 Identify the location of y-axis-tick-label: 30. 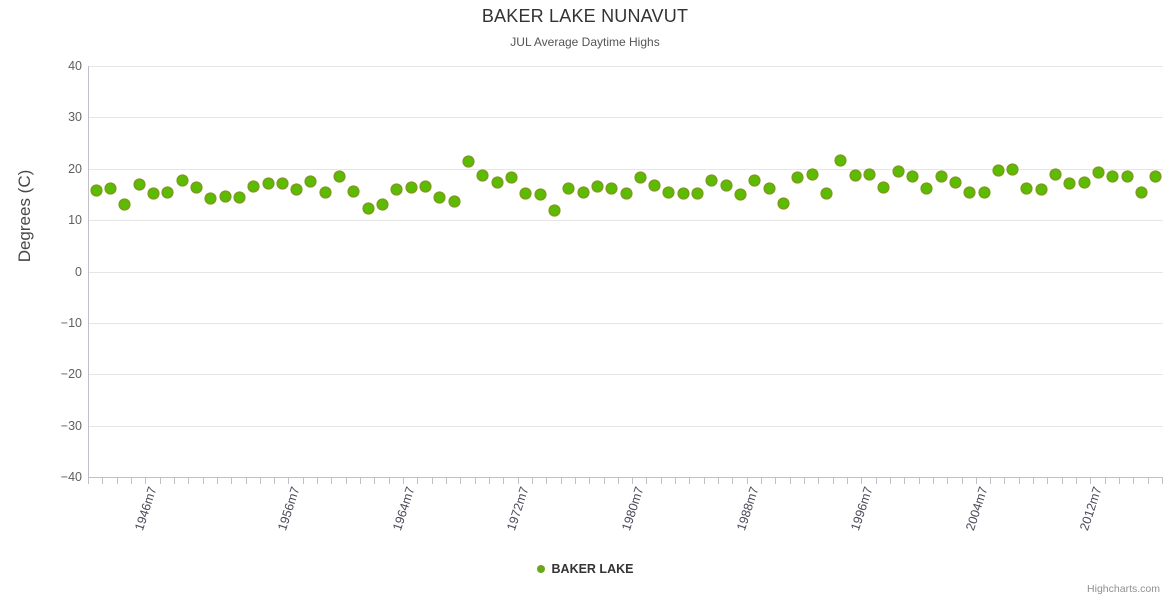
(75, 117).